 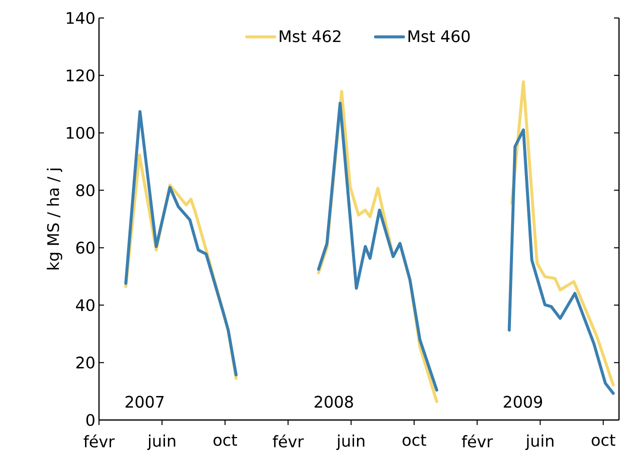 I want to click on y-tick-label: 140, so click(x=80, y=18).